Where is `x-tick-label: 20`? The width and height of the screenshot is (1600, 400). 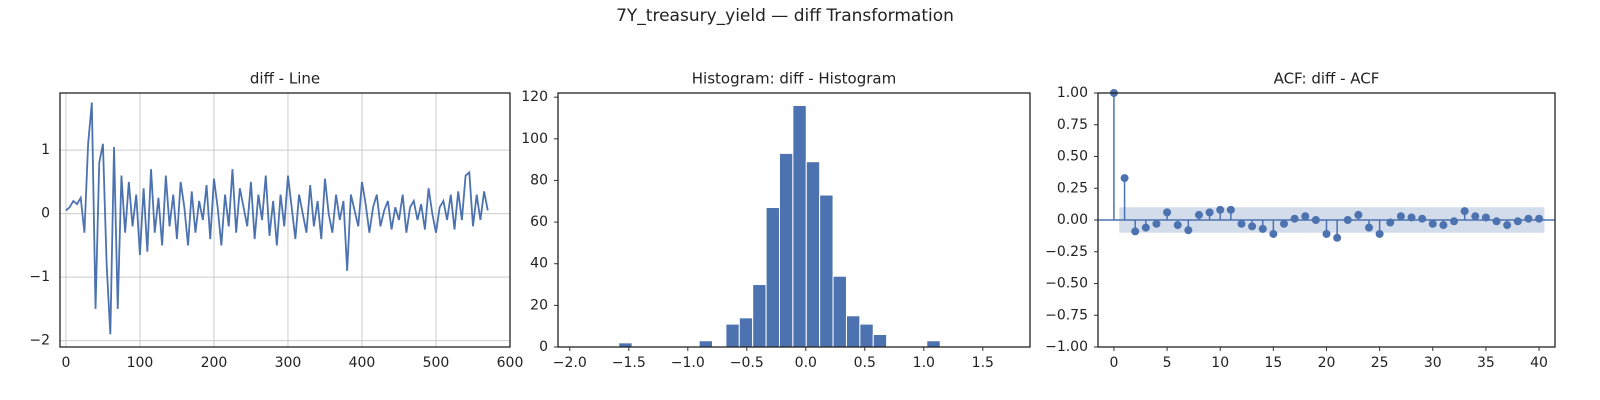 x-tick-label: 20 is located at coordinates (1327, 363).